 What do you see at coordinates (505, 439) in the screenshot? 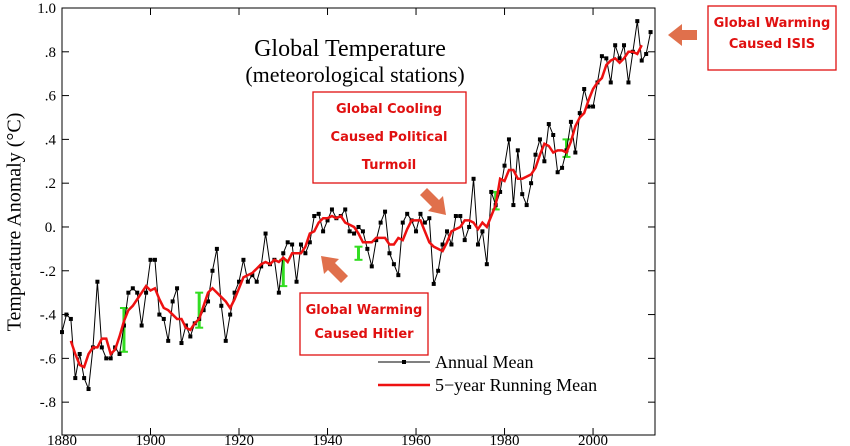
I see `x-tick-label: 1980` at bounding box center [505, 439].